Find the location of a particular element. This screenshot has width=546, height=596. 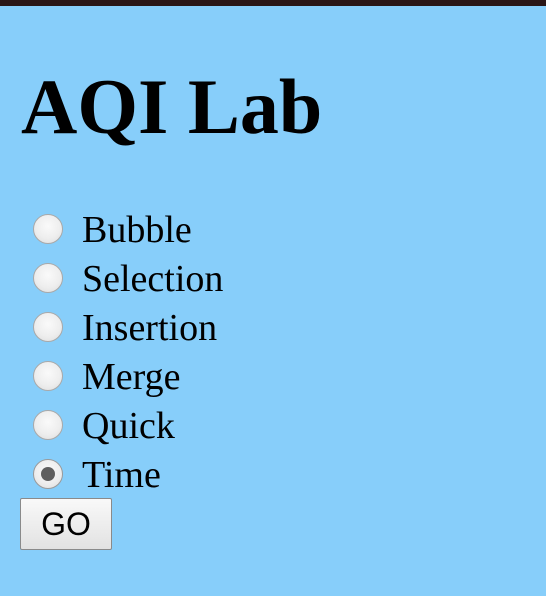

radio-option-time: Time is located at coordinates (273, 473).